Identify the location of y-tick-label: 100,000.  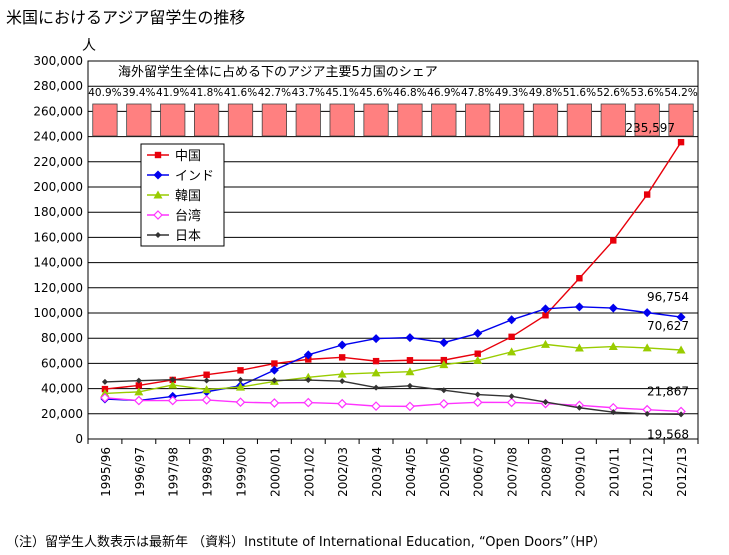
(58, 313).